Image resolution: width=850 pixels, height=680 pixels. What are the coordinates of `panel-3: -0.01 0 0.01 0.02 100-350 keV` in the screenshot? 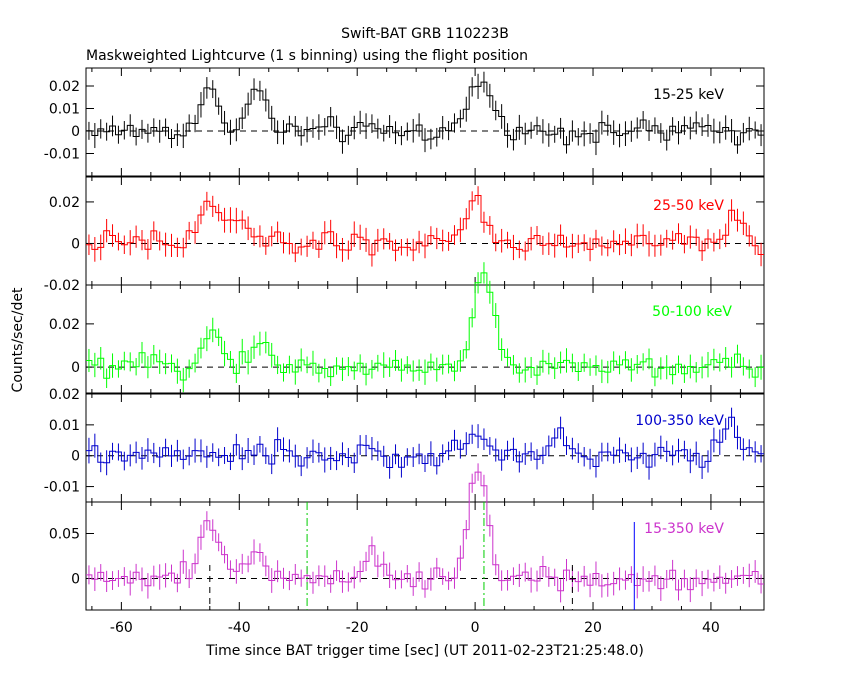 It's located at (404, 445).